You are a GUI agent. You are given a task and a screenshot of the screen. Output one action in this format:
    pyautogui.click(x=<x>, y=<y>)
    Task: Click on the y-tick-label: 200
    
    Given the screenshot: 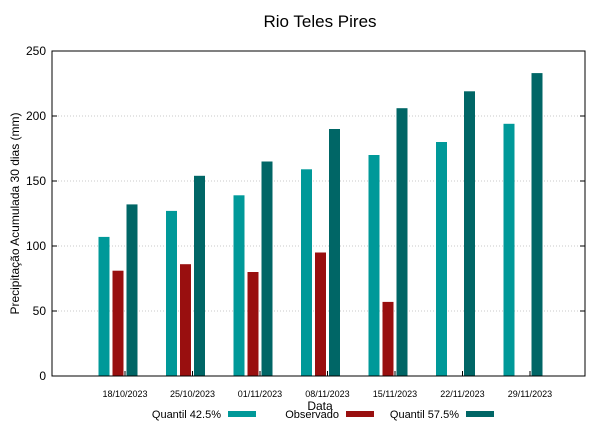 What is the action you would take?
    pyautogui.click(x=36, y=116)
    